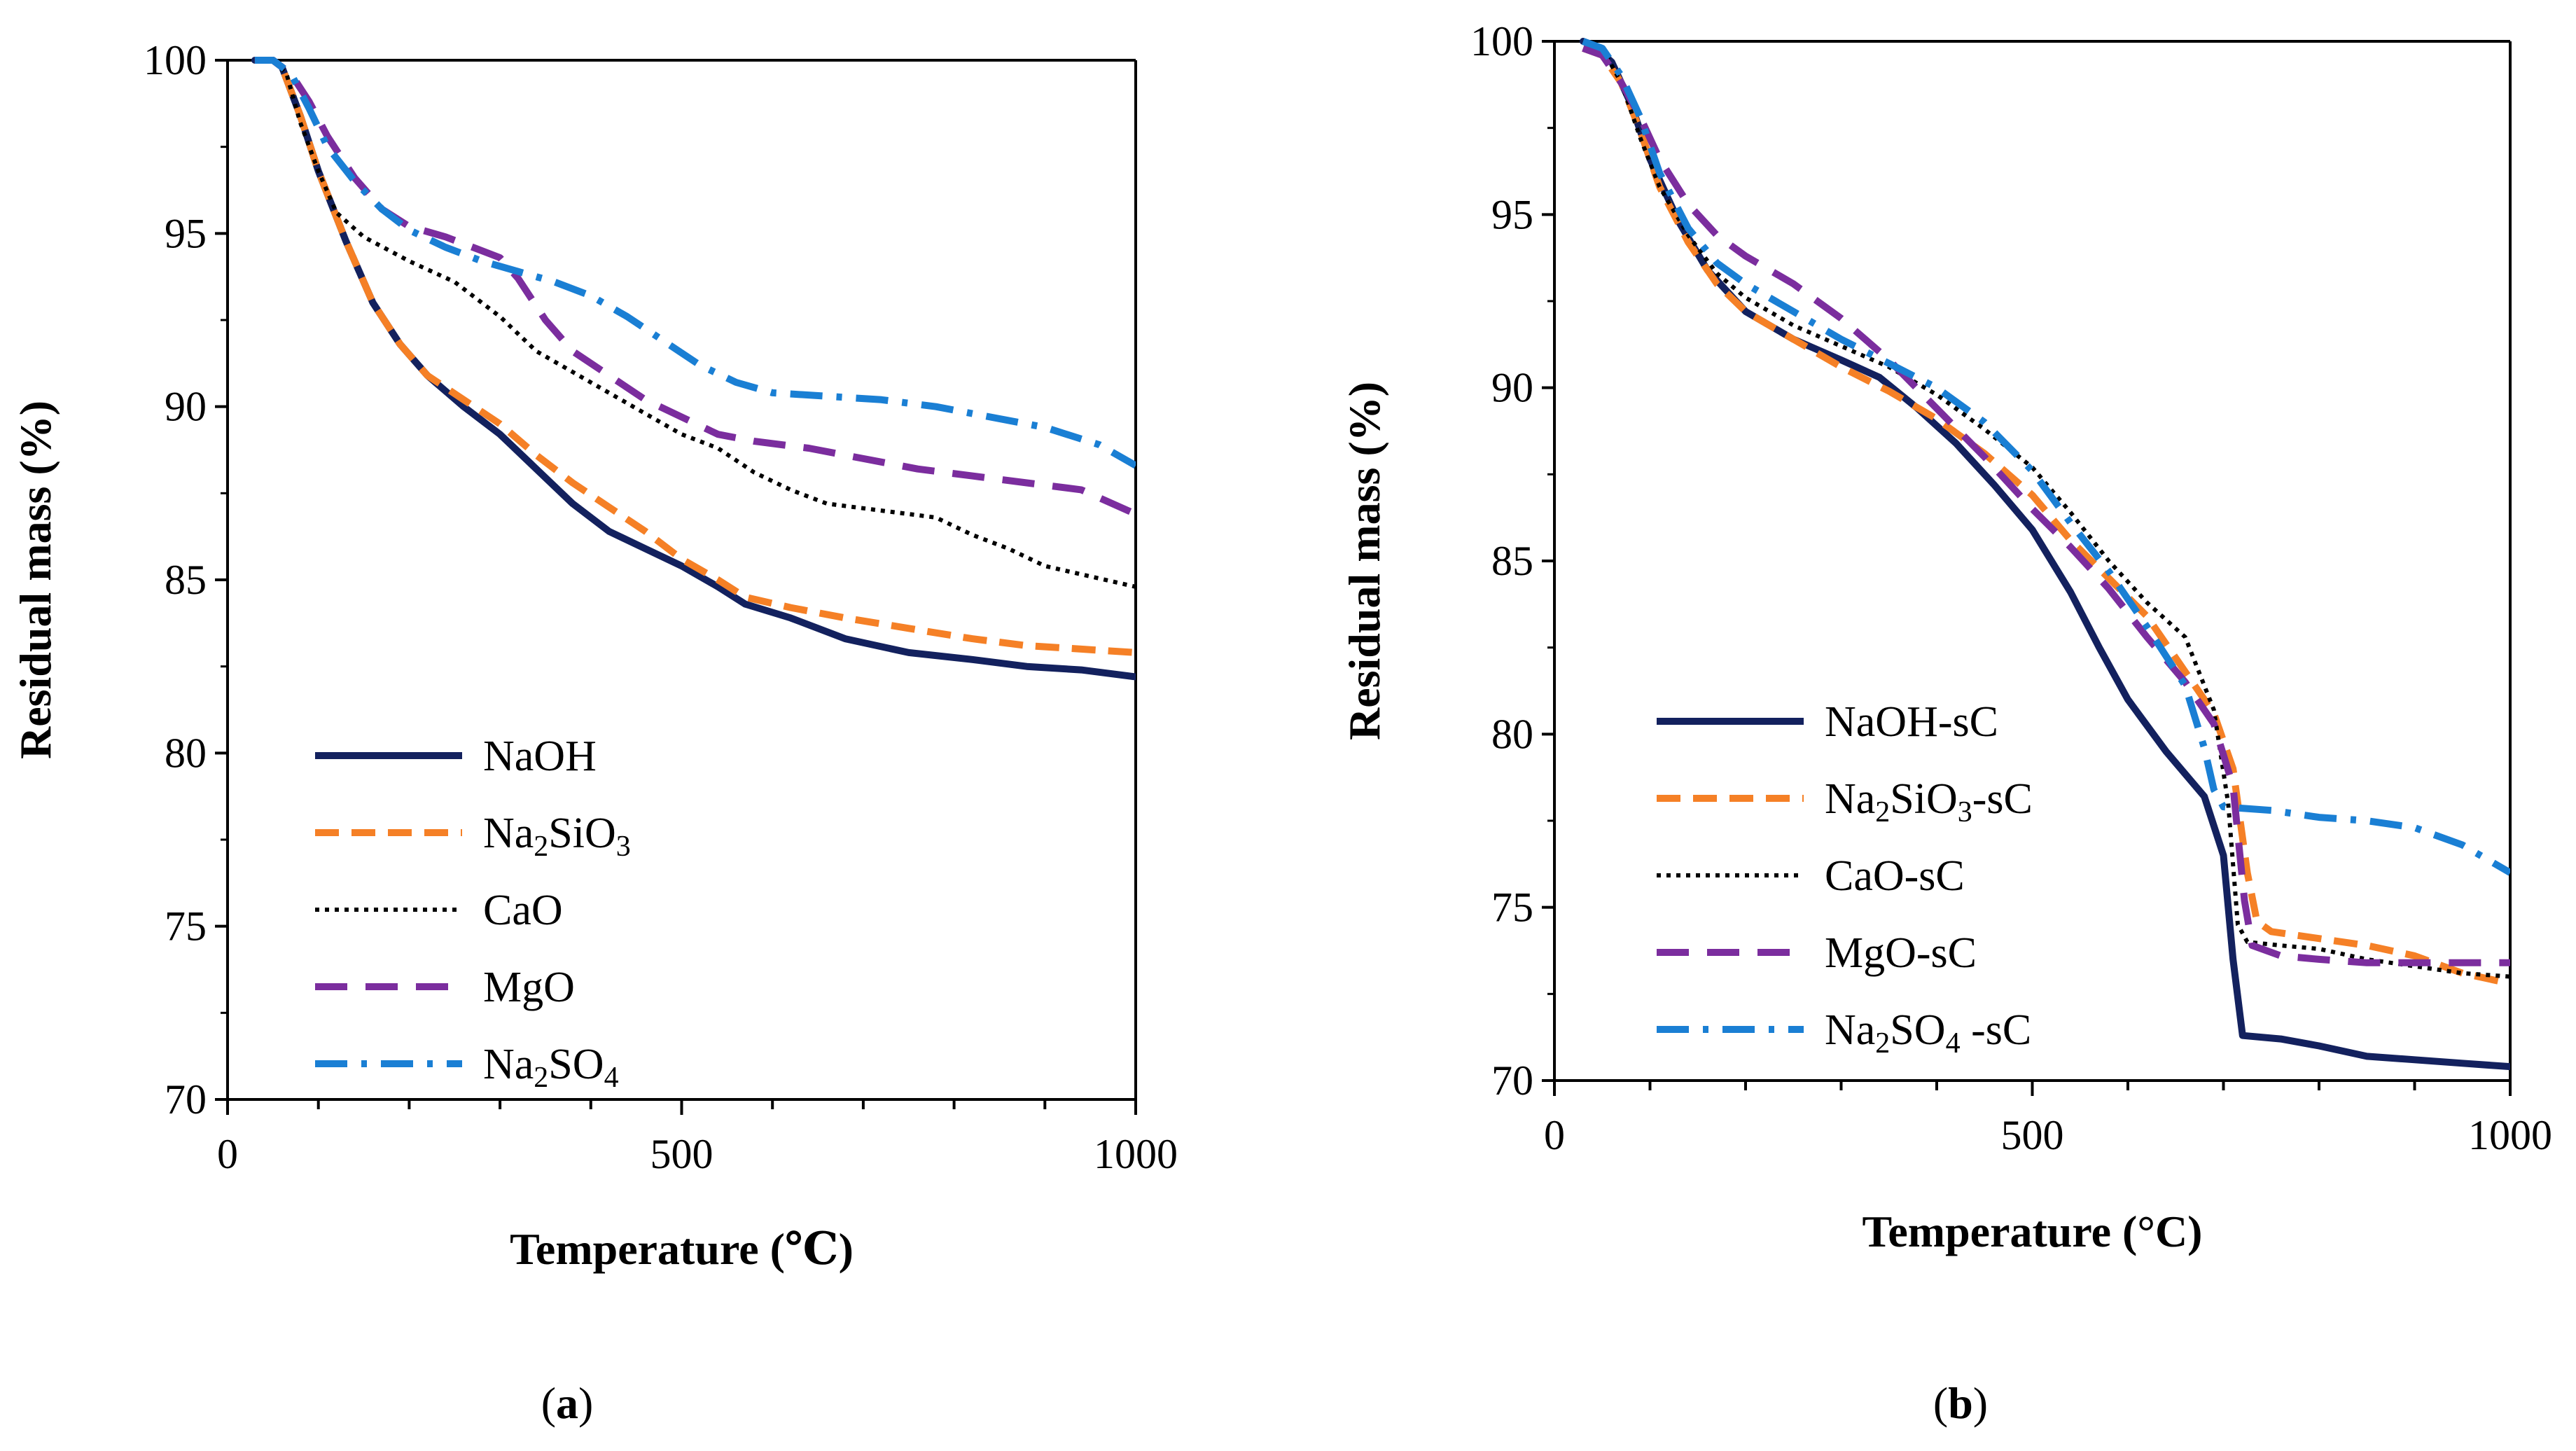 Image resolution: width=2576 pixels, height=1451 pixels. Describe the element at coordinates (529, 987) in the screenshot. I see `legend-label: MgO` at that location.